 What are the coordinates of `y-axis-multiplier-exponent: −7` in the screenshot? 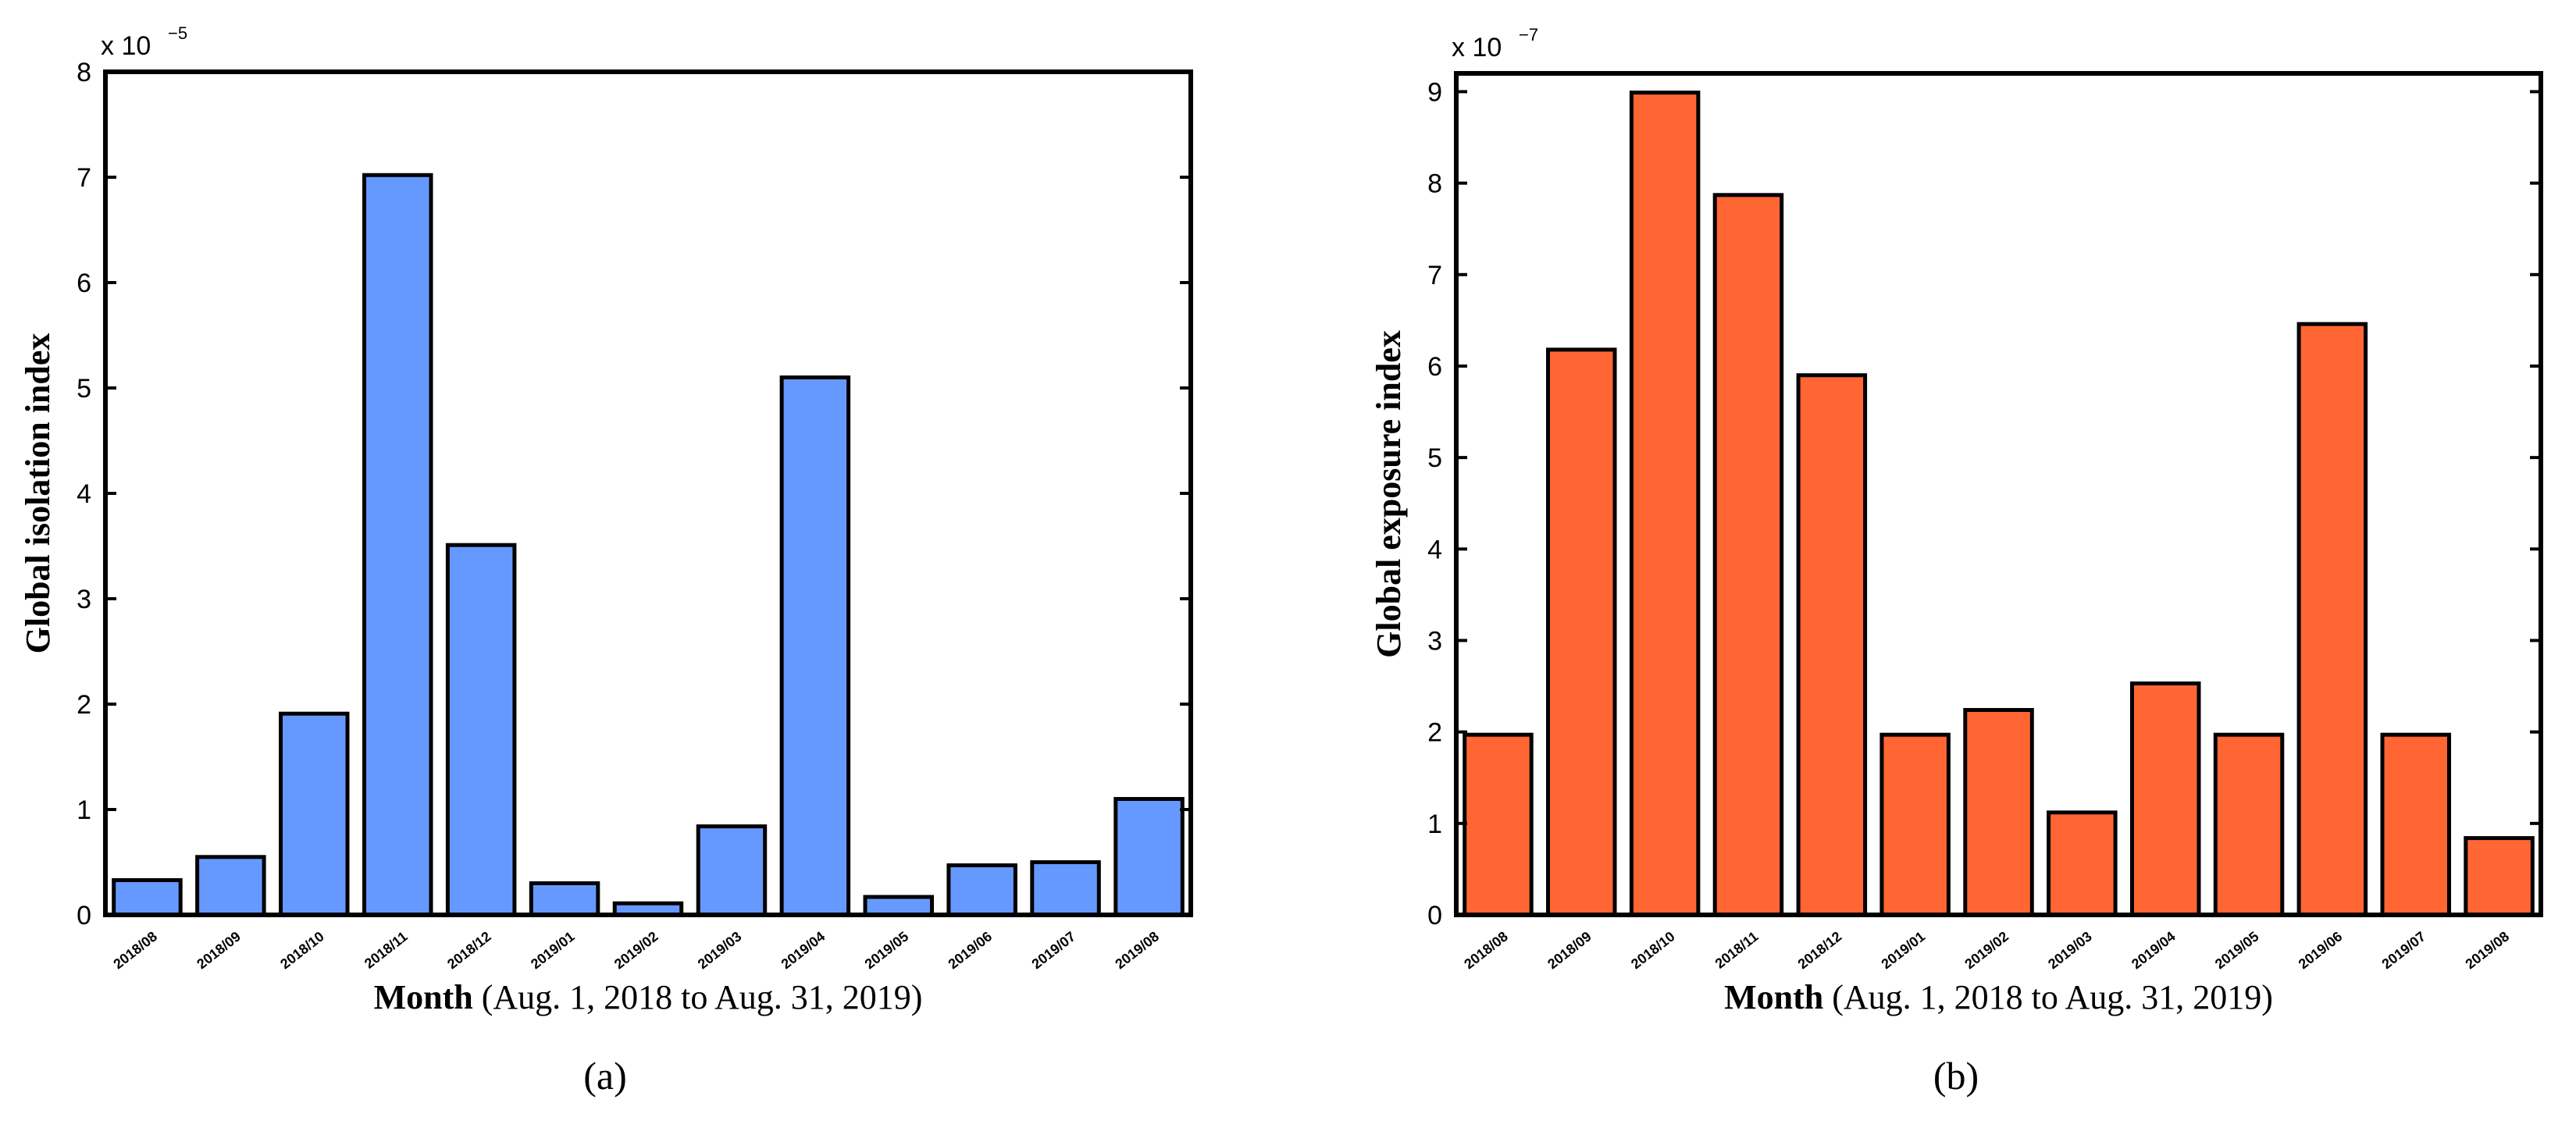 It's located at (1528, 34).